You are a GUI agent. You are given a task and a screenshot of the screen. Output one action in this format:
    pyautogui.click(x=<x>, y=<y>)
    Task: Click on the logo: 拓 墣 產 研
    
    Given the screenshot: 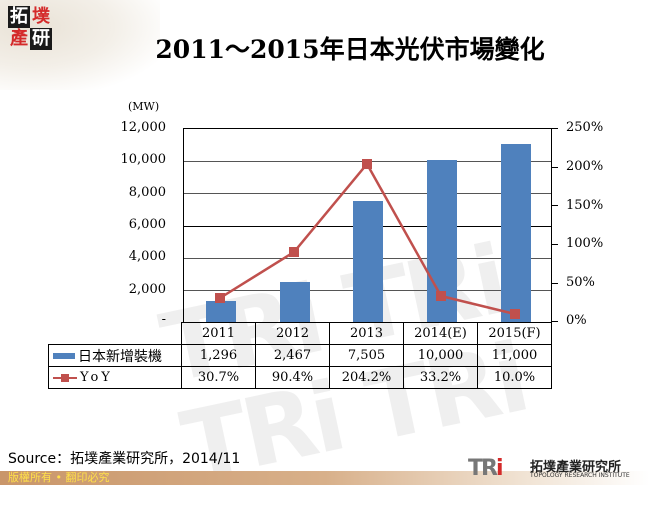 What is the action you would take?
    pyautogui.click(x=30, y=28)
    